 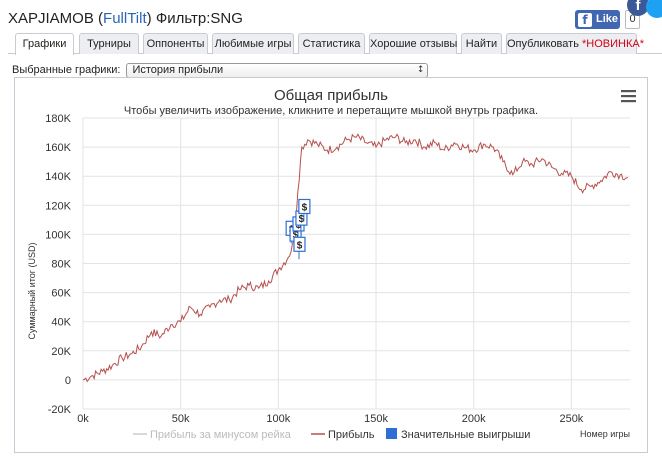 I want to click on facebook-icon: f, so click(x=585, y=19).